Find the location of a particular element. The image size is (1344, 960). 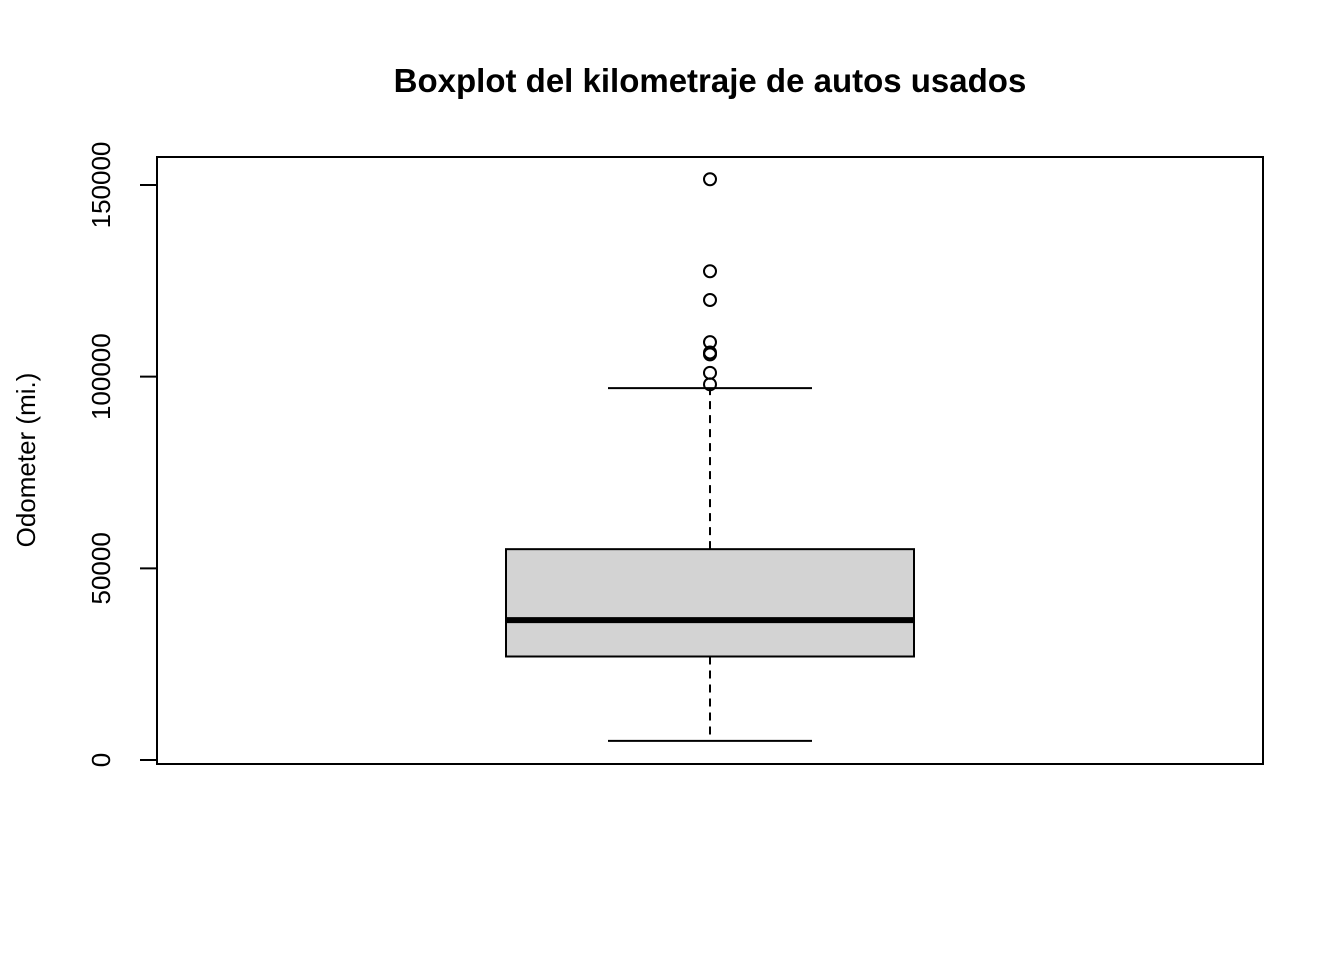

y-axis: 0 50000 100000 150000 is located at coordinates (122, 454).